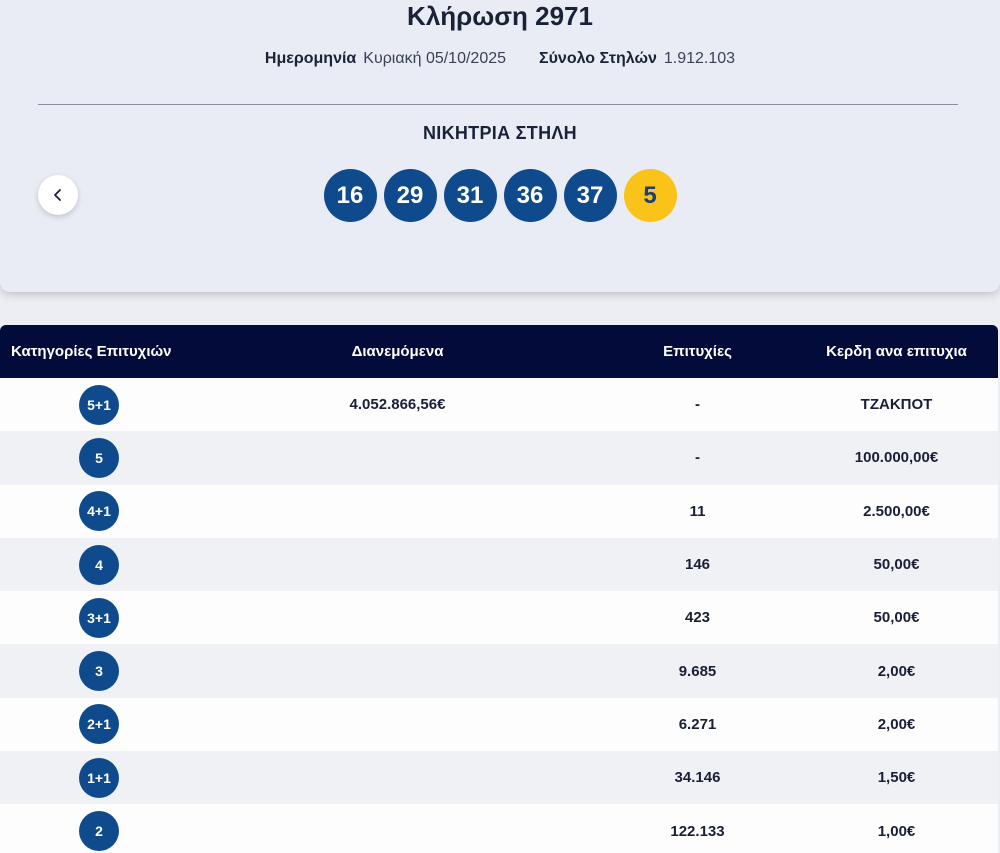 The width and height of the screenshot is (1000, 853). Describe the element at coordinates (99, 511) in the screenshot. I see `category-badge: 4+1` at that location.